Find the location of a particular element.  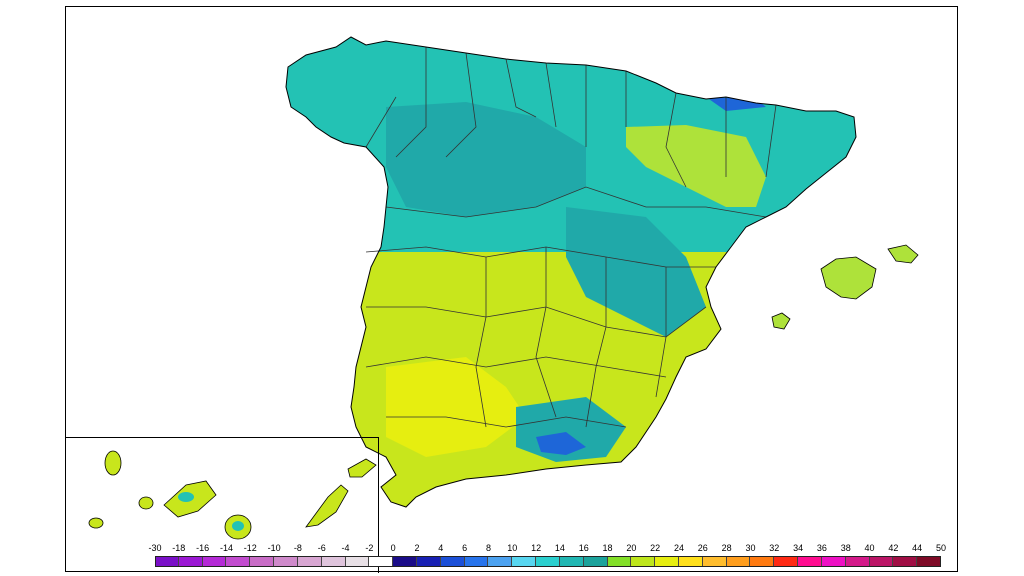

legend-tick: 32 is located at coordinates (774, 548).